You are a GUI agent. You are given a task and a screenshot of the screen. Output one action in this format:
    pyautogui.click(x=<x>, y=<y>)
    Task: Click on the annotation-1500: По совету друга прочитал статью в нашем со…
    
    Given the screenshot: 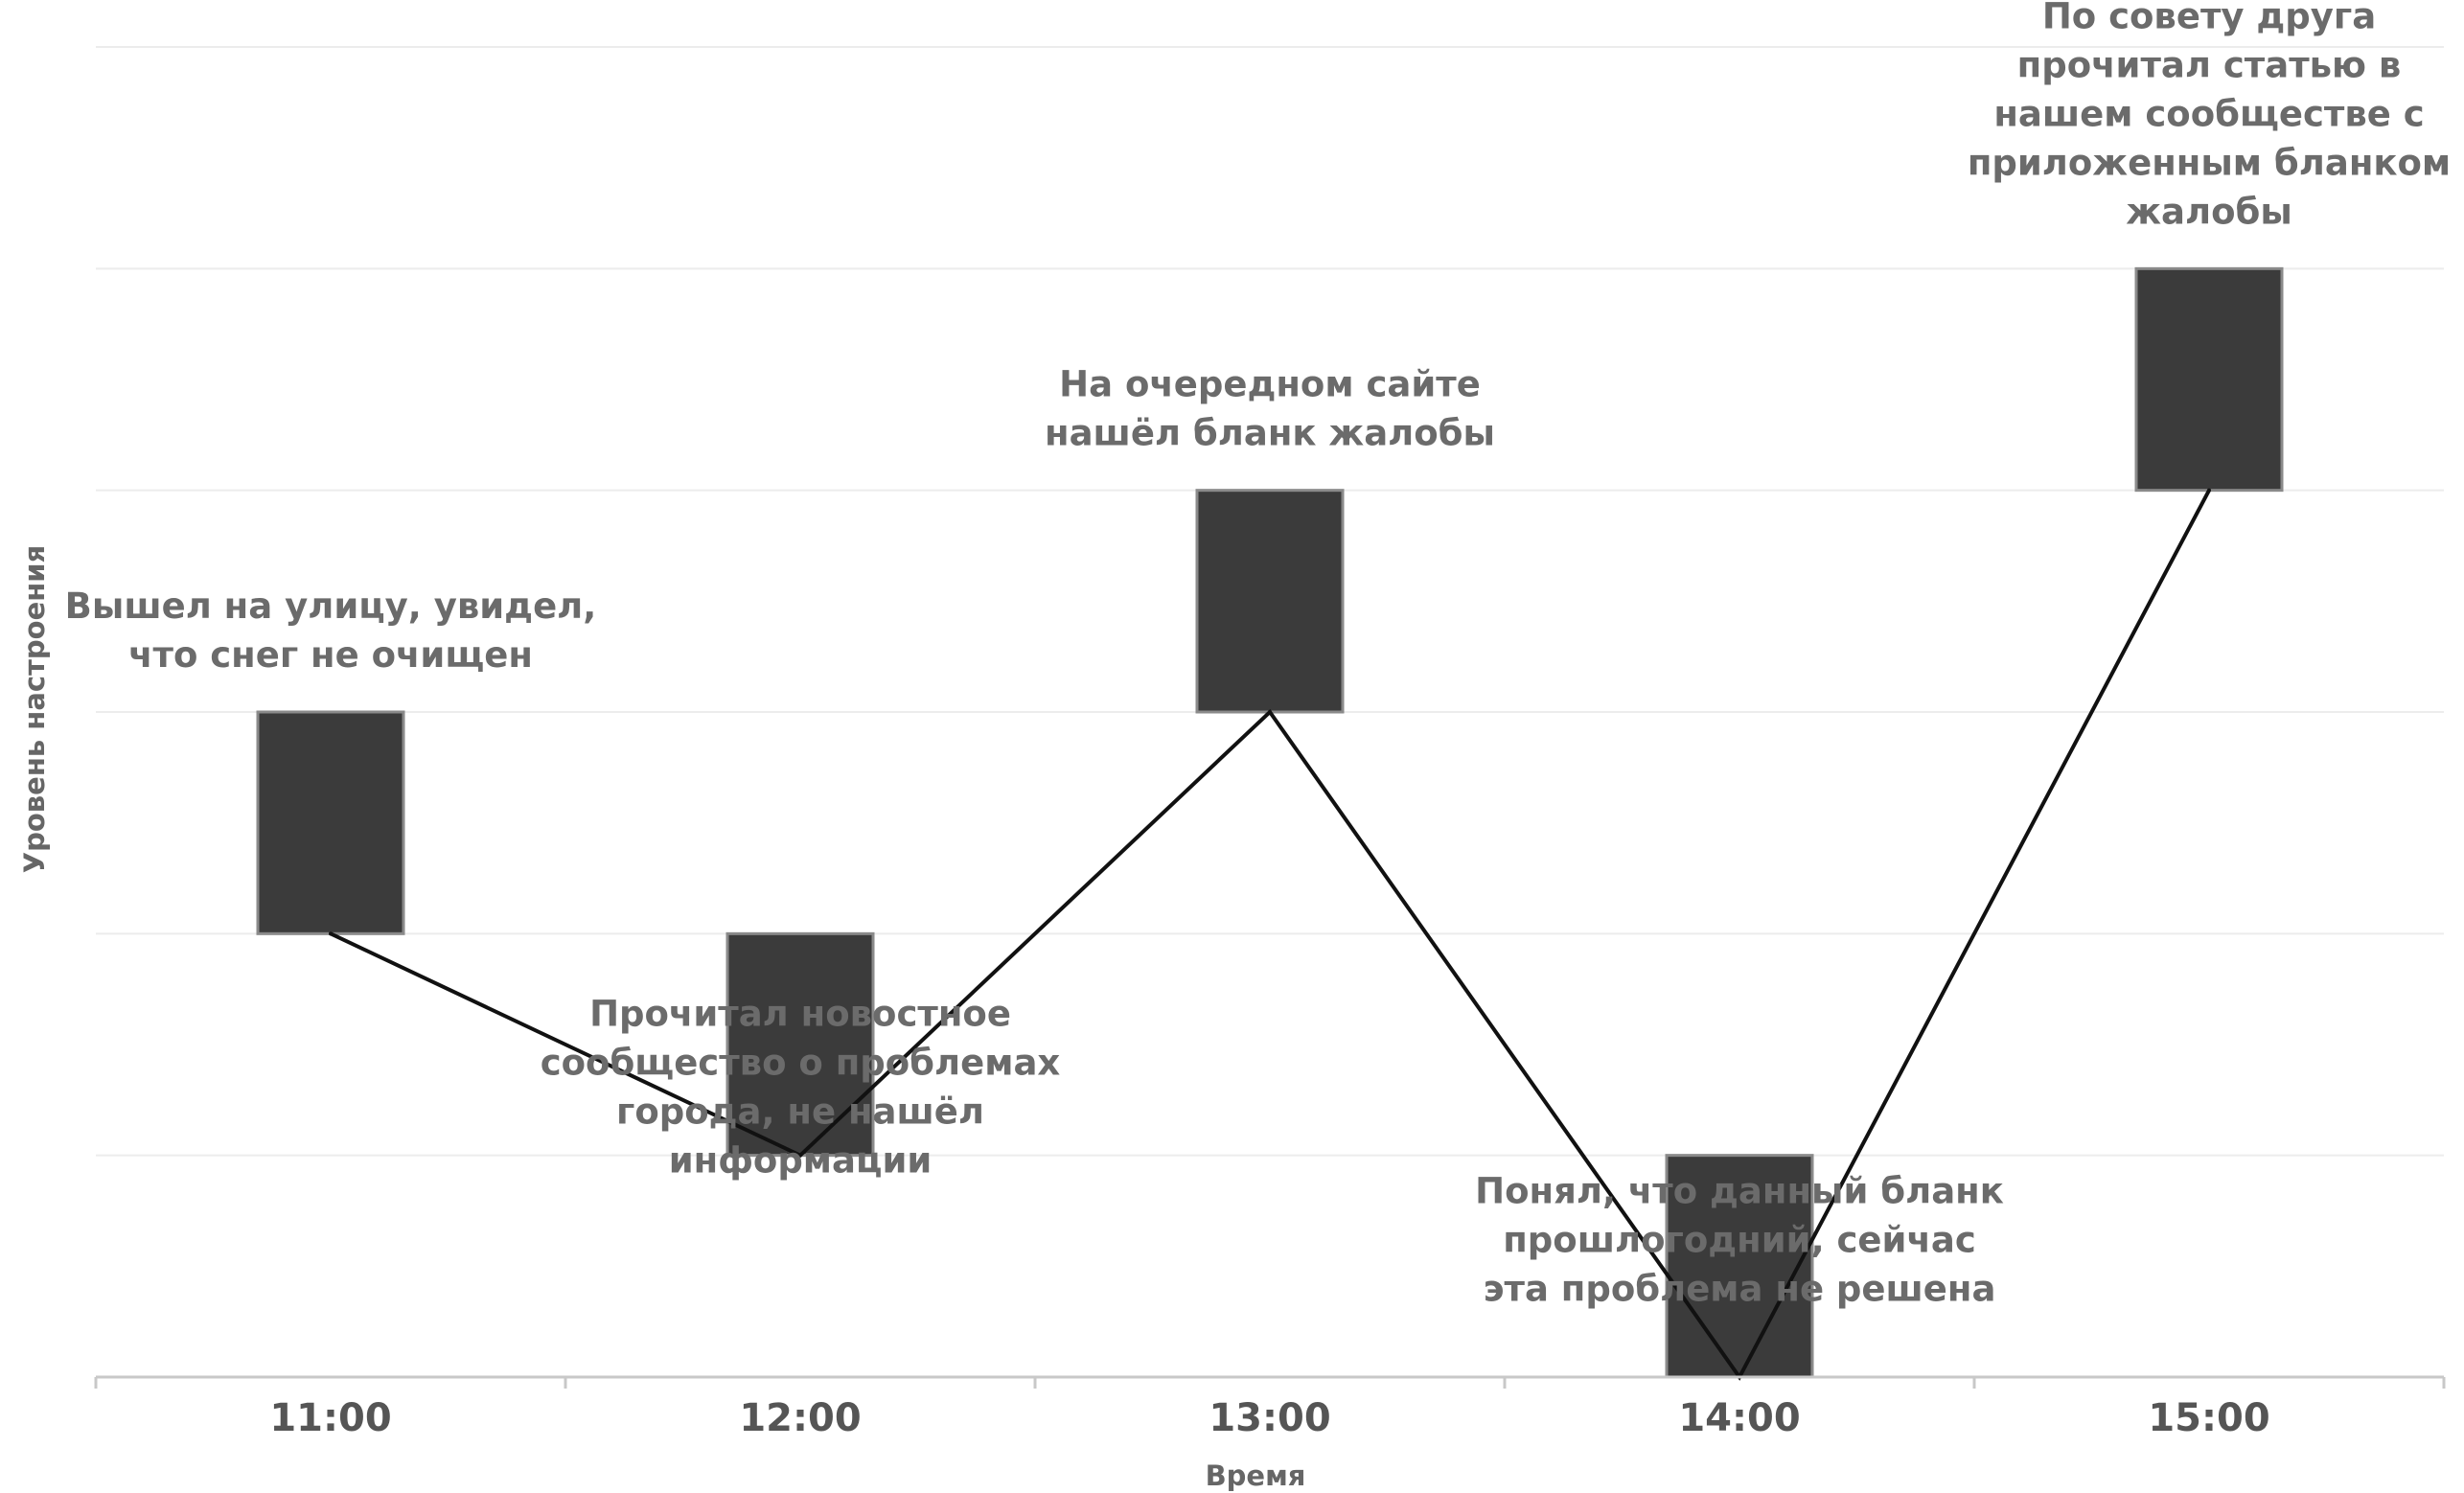 What is the action you would take?
    pyautogui.click(x=2209, y=116)
    